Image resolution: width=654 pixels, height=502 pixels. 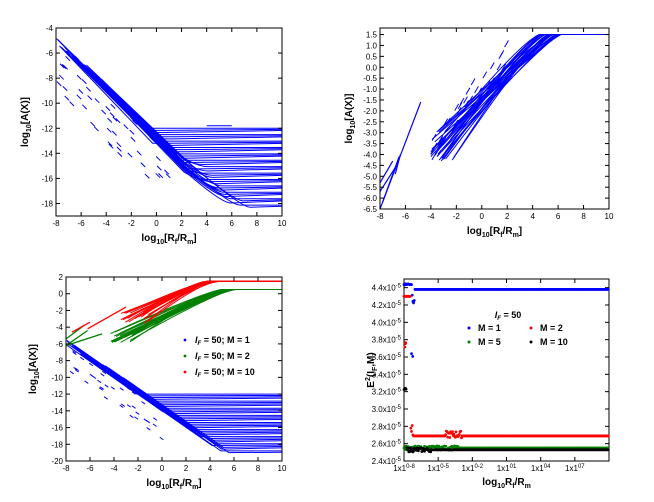 What do you see at coordinates (61, 277) in the screenshot?
I see `y-tick-label: 2` at bounding box center [61, 277].